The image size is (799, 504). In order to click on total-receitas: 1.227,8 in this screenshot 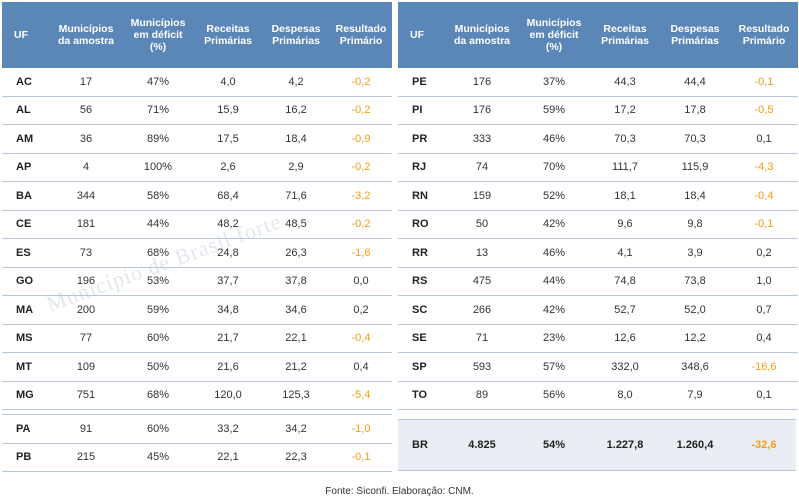, I will do `click(625, 445)`.